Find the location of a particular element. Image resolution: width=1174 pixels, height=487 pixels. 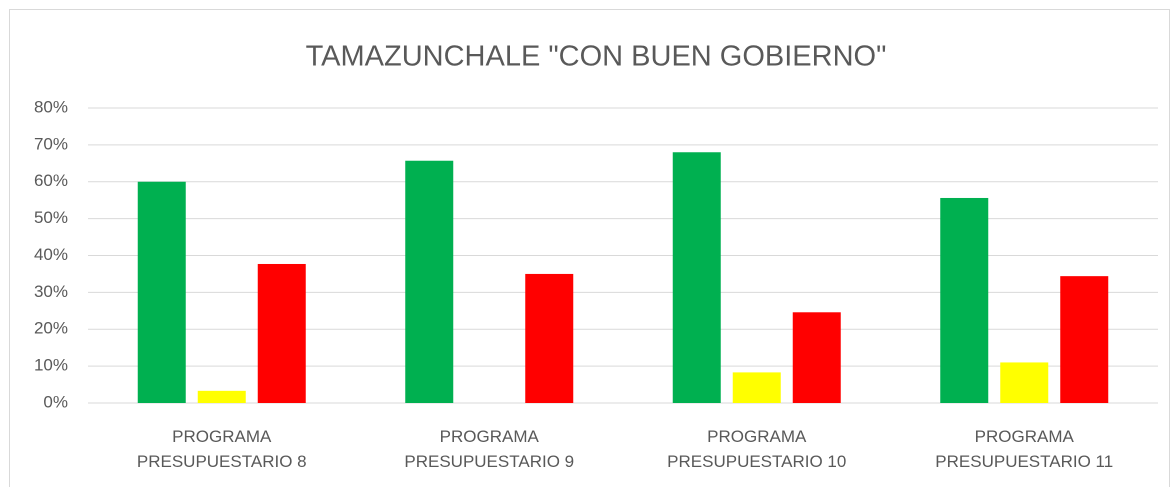

y-tick-label: 10% is located at coordinates (51, 365).